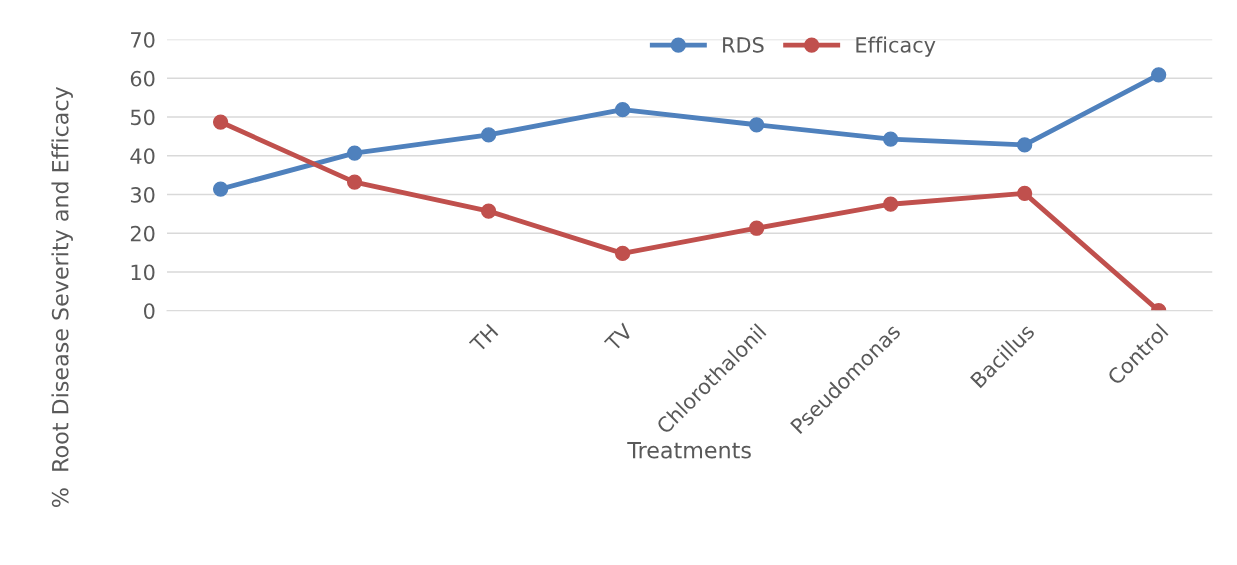 This screenshot has height=565, width=1237. What do you see at coordinates (483, 338) in the screenshot?
I see `x-tick-label: TH` at bounding box center [483, 338].